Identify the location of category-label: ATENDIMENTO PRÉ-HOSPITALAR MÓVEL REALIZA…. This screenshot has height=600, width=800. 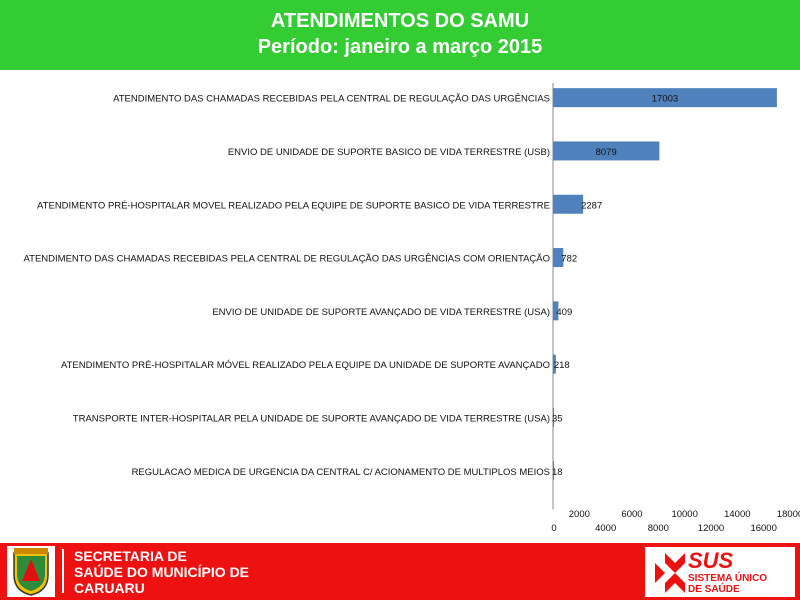
(305, 365).